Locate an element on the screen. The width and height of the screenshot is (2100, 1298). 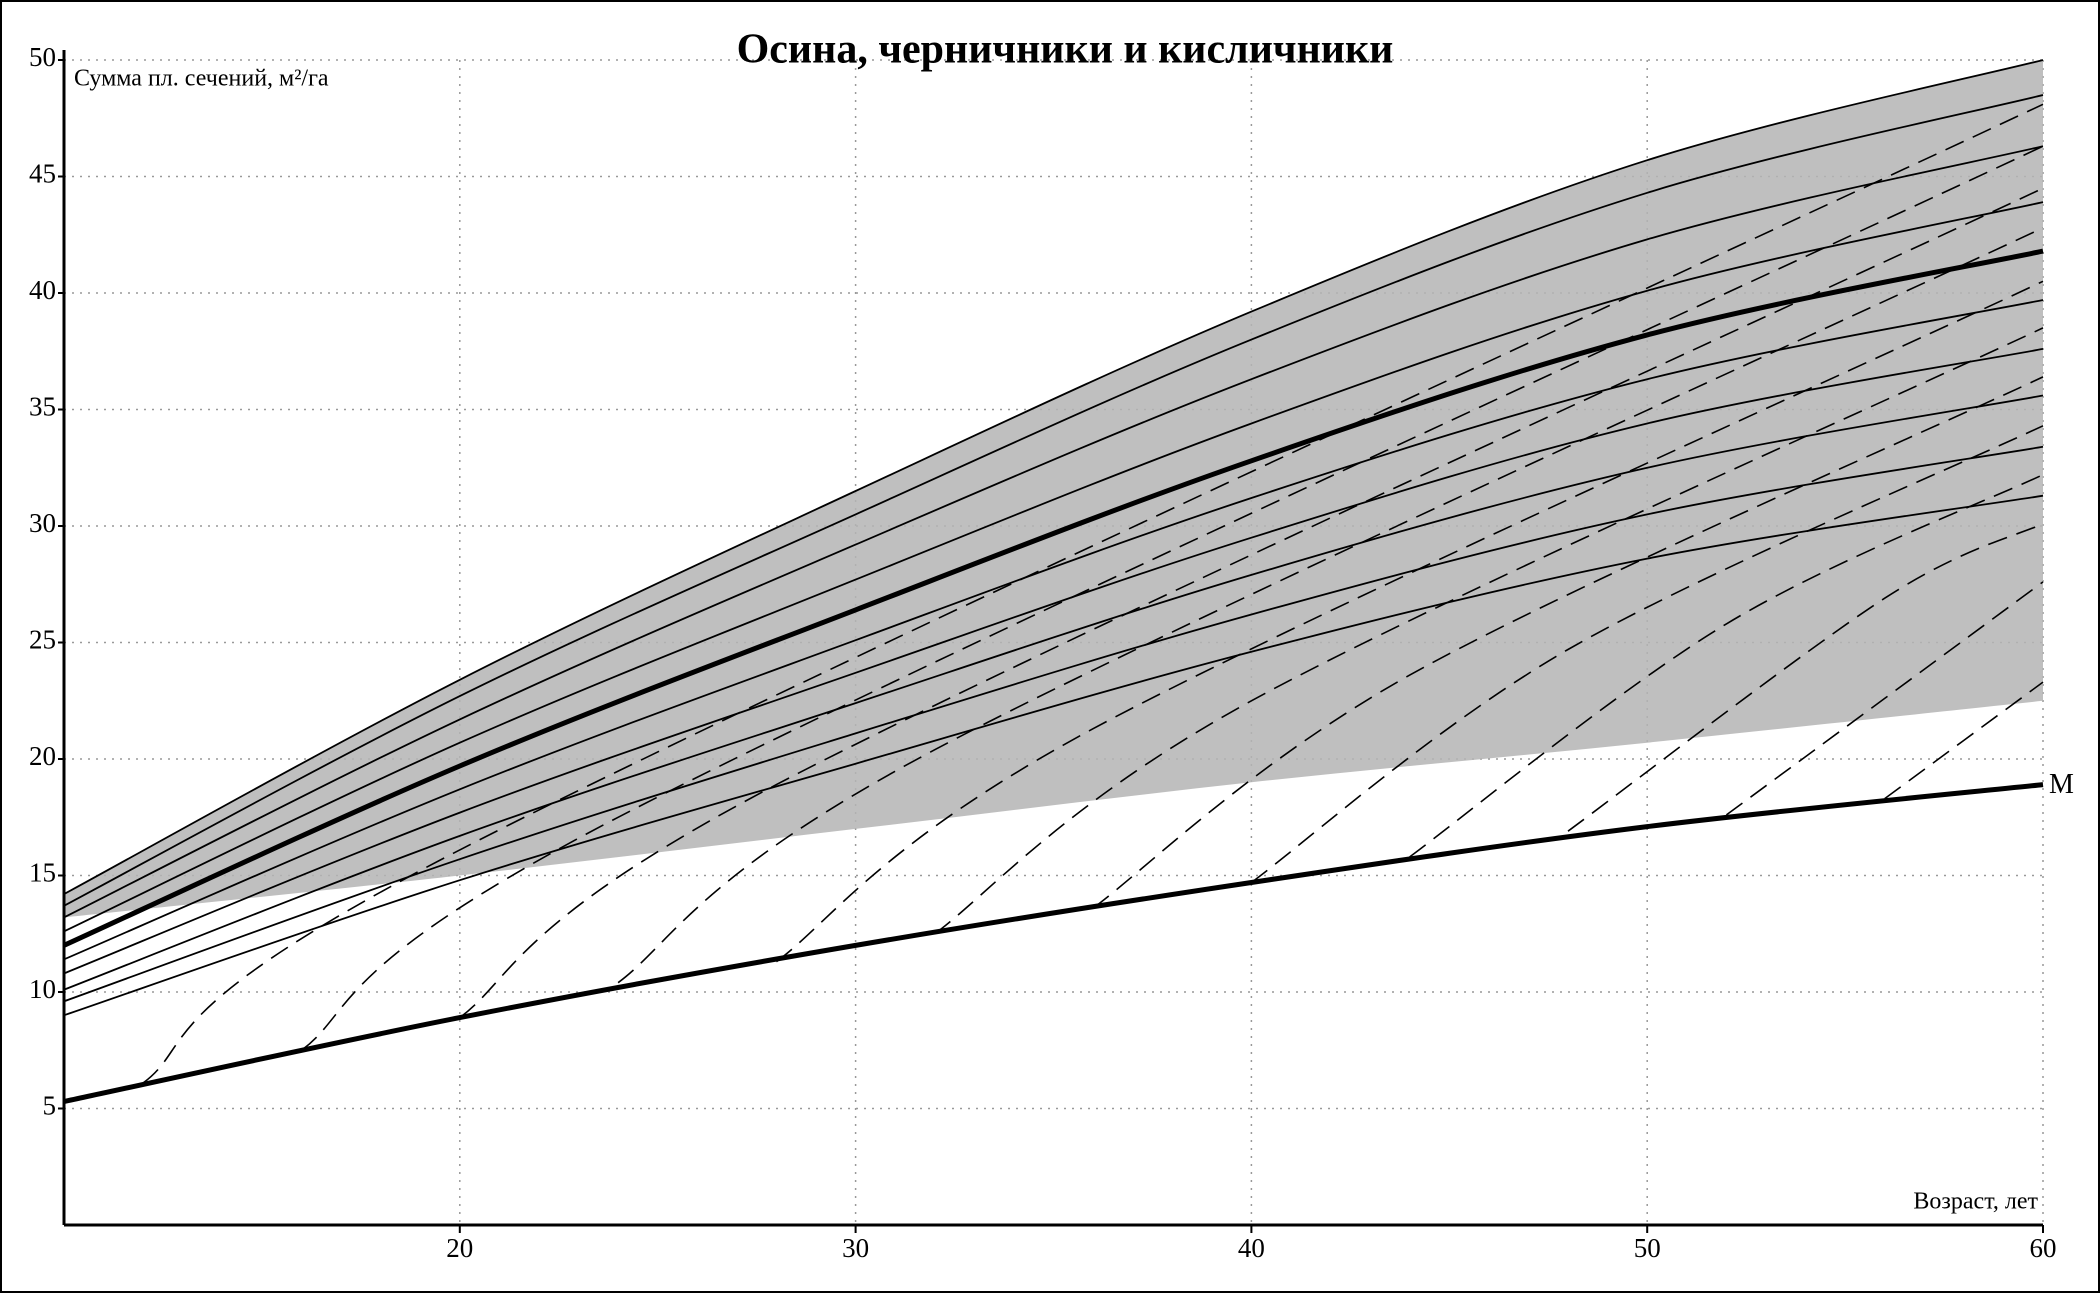
x-axis-label: Возраст, лет is located at coordinates (1975, 1202).